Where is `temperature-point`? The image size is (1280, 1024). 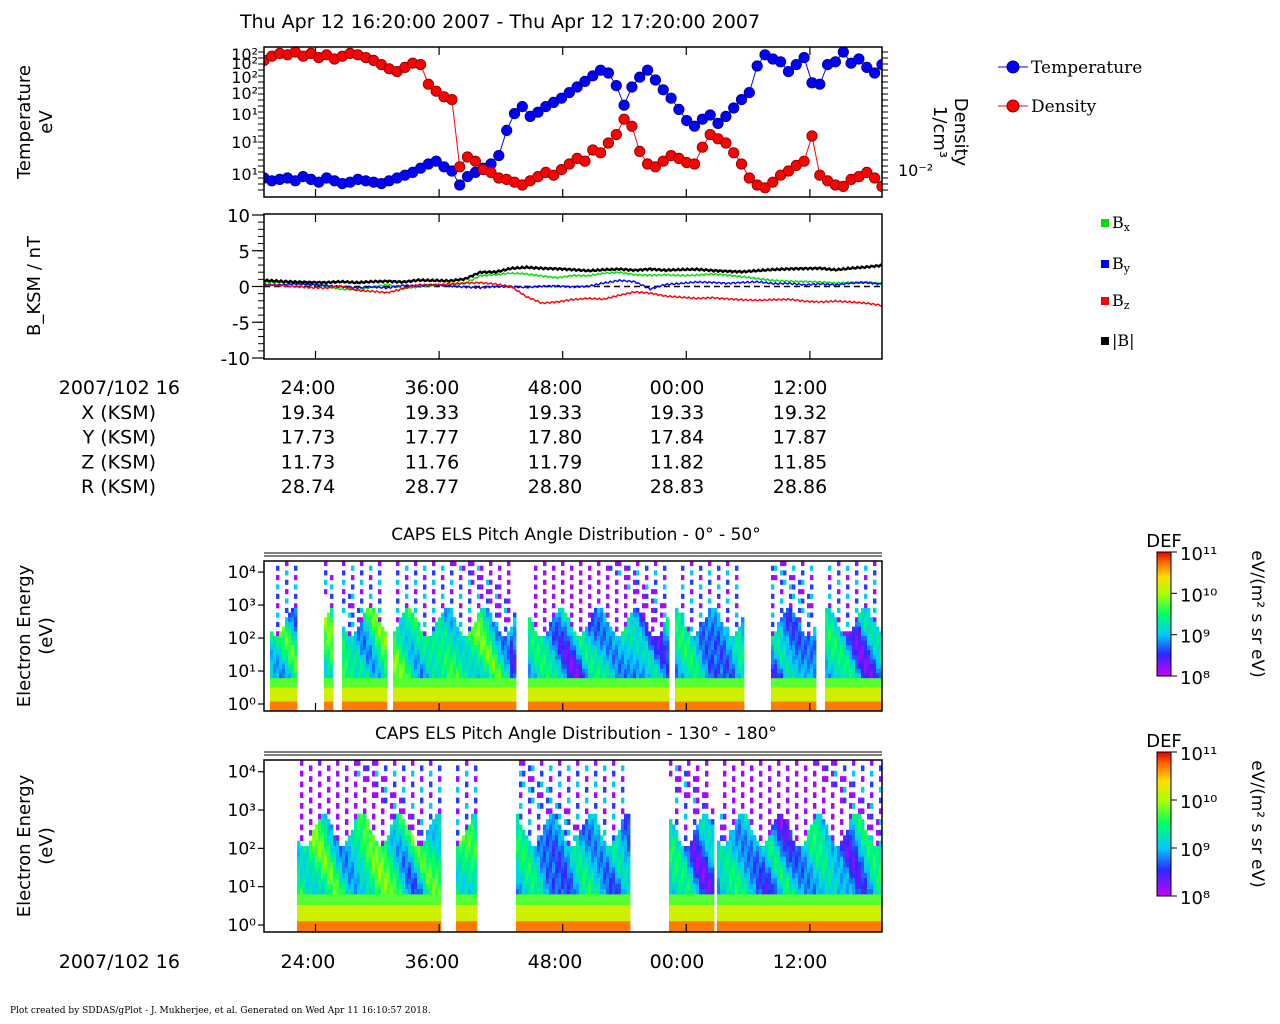
temperature-point is located at coordinates (647, 70).